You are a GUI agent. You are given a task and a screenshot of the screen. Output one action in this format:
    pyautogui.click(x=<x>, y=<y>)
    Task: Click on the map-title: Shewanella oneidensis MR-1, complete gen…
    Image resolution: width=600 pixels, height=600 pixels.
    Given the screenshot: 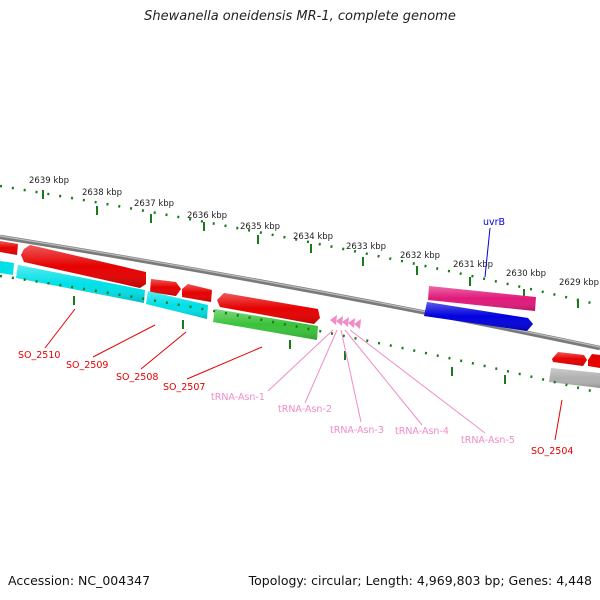 What is the action you would take?
    pyautogui.click(x=300, y=16)
    